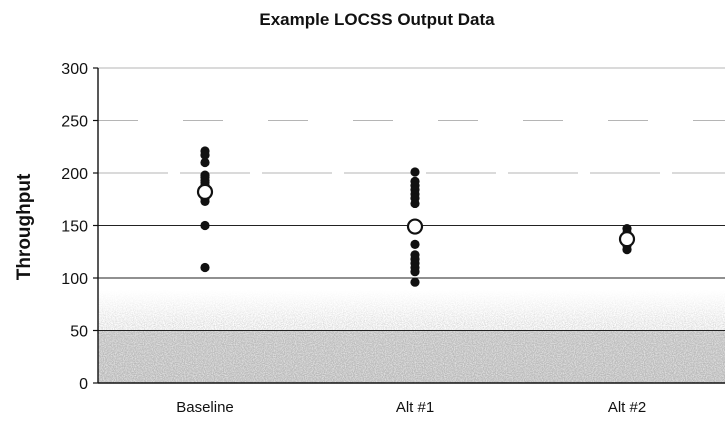 The height and width of the screenshot is (423, 725). What do you see at coordinates (74, 69) in the screenshot?
I see `y-tick-label-300: 300` at bounding box center [74, 69].